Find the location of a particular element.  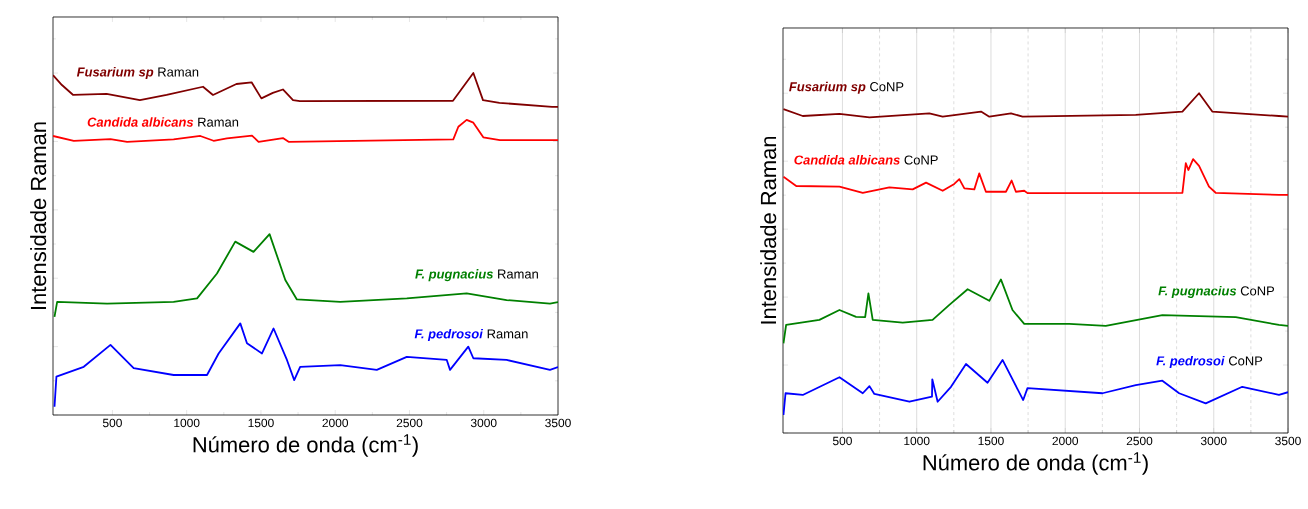

series-label: F. pugnacius Raman is located at coordinates (476, 275).